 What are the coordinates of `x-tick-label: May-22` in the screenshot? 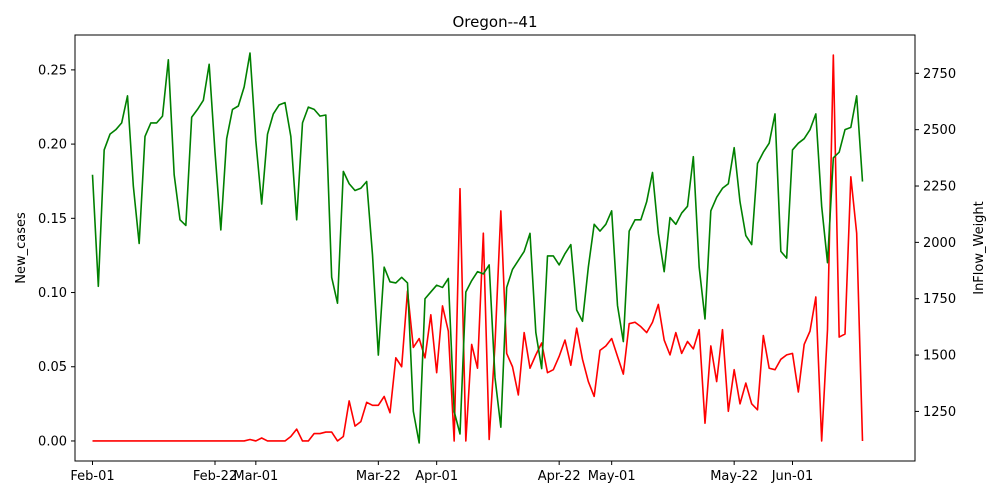 It's located at (734, 476).